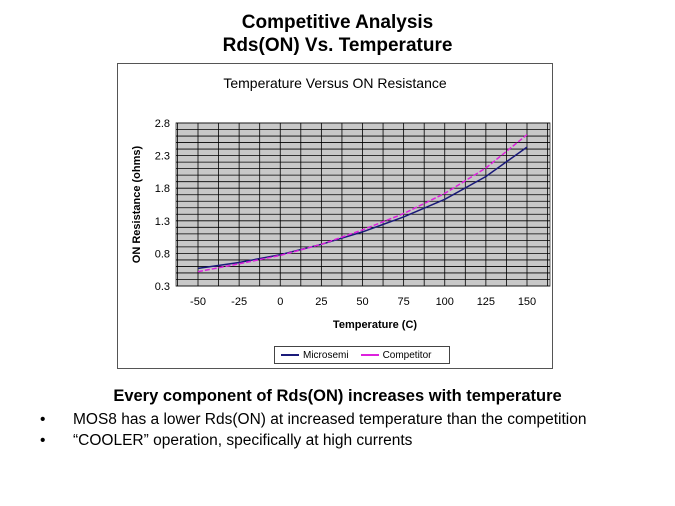 The height and width of the screenshot is (506, 675). What do you see at coordinates (337, 45) in the screenshot?
I see `slide-subtitle: Rds(ON) Vs. Temperature` at bounding box center [337, 45].